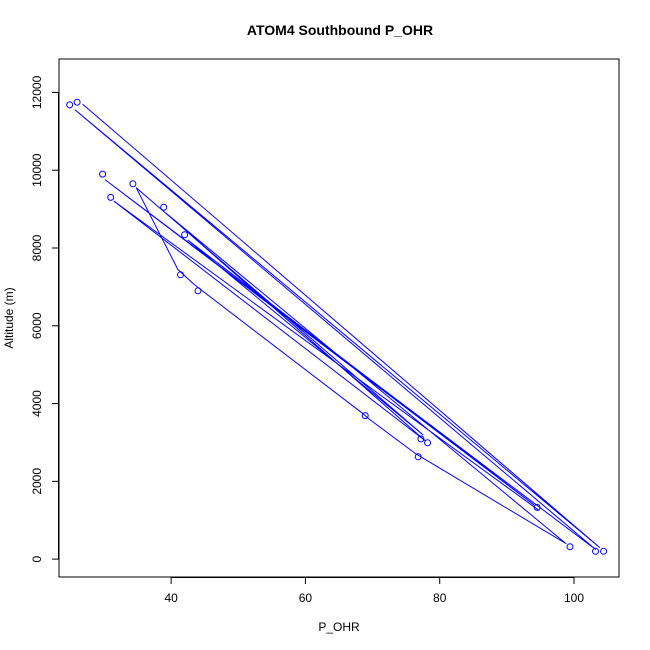 This screenshot has height=650, width=650. I want to click on y-tick-label: 8000, so click(37, 247).